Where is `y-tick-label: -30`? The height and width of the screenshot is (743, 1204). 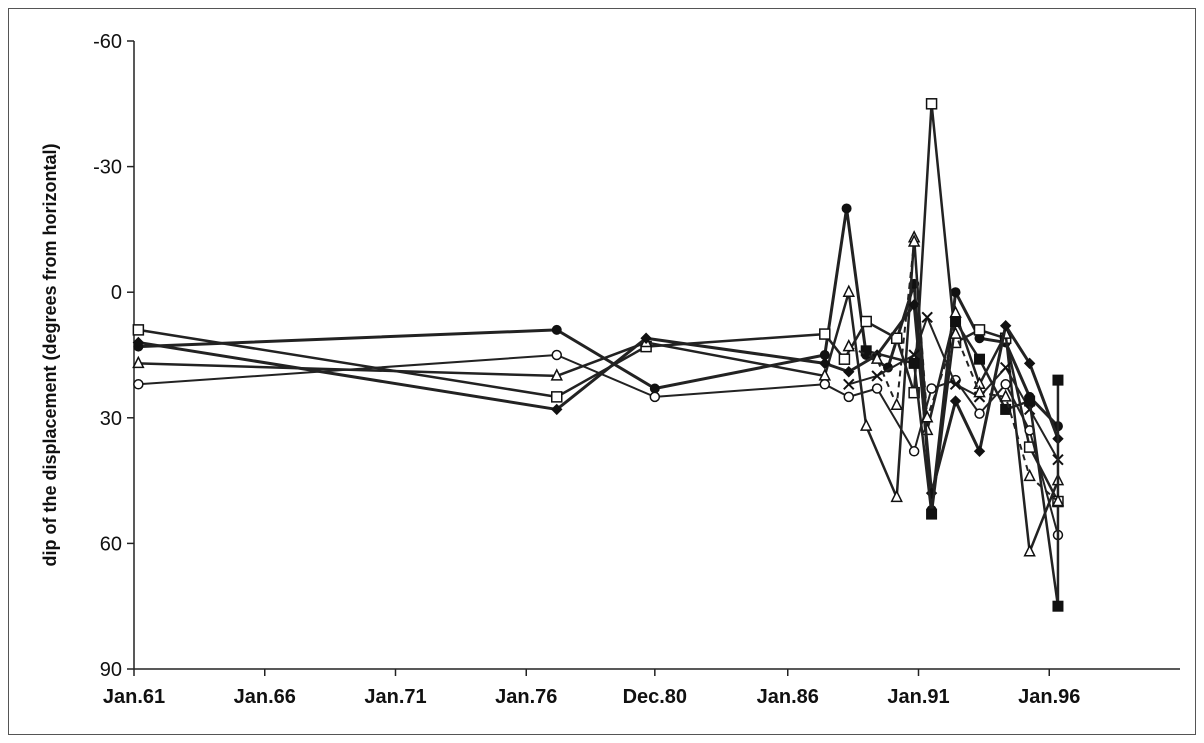 y-tick-label: -30 is located at coordinates (107, 168).